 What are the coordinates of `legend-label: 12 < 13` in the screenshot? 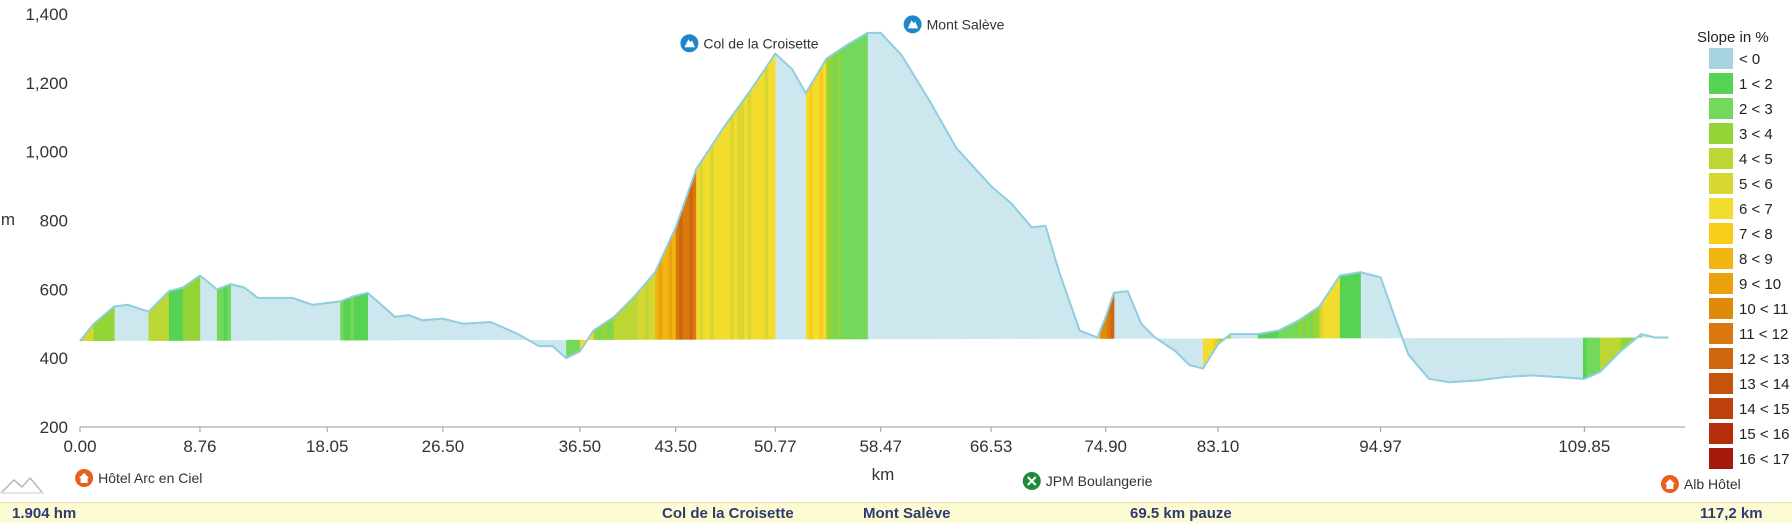 It's located at (1764, 359).